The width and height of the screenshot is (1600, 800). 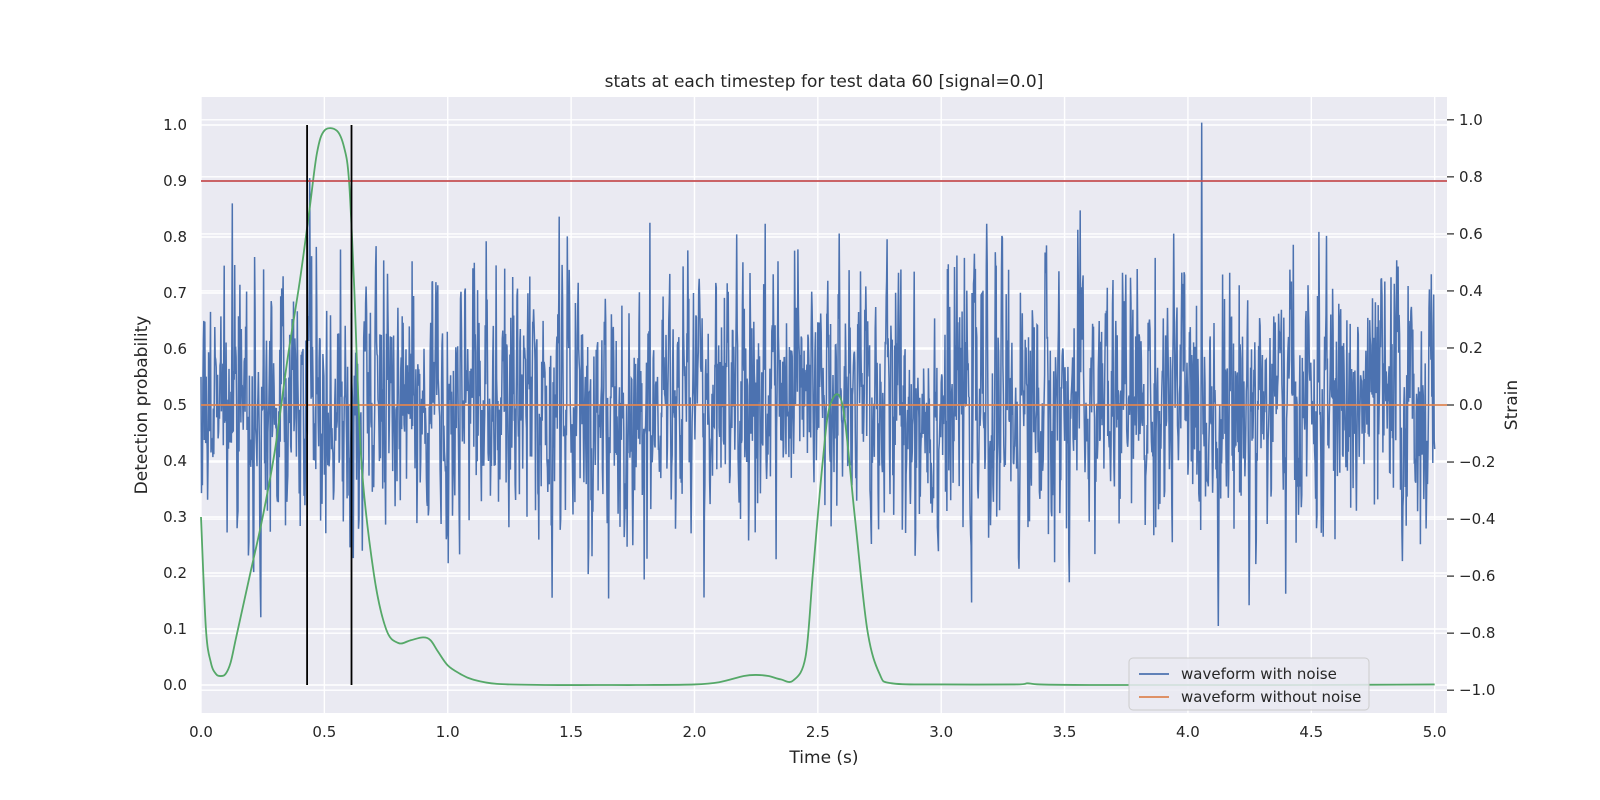 I want to click on y-tick-label: 0.8, so click(x=175, y=237).